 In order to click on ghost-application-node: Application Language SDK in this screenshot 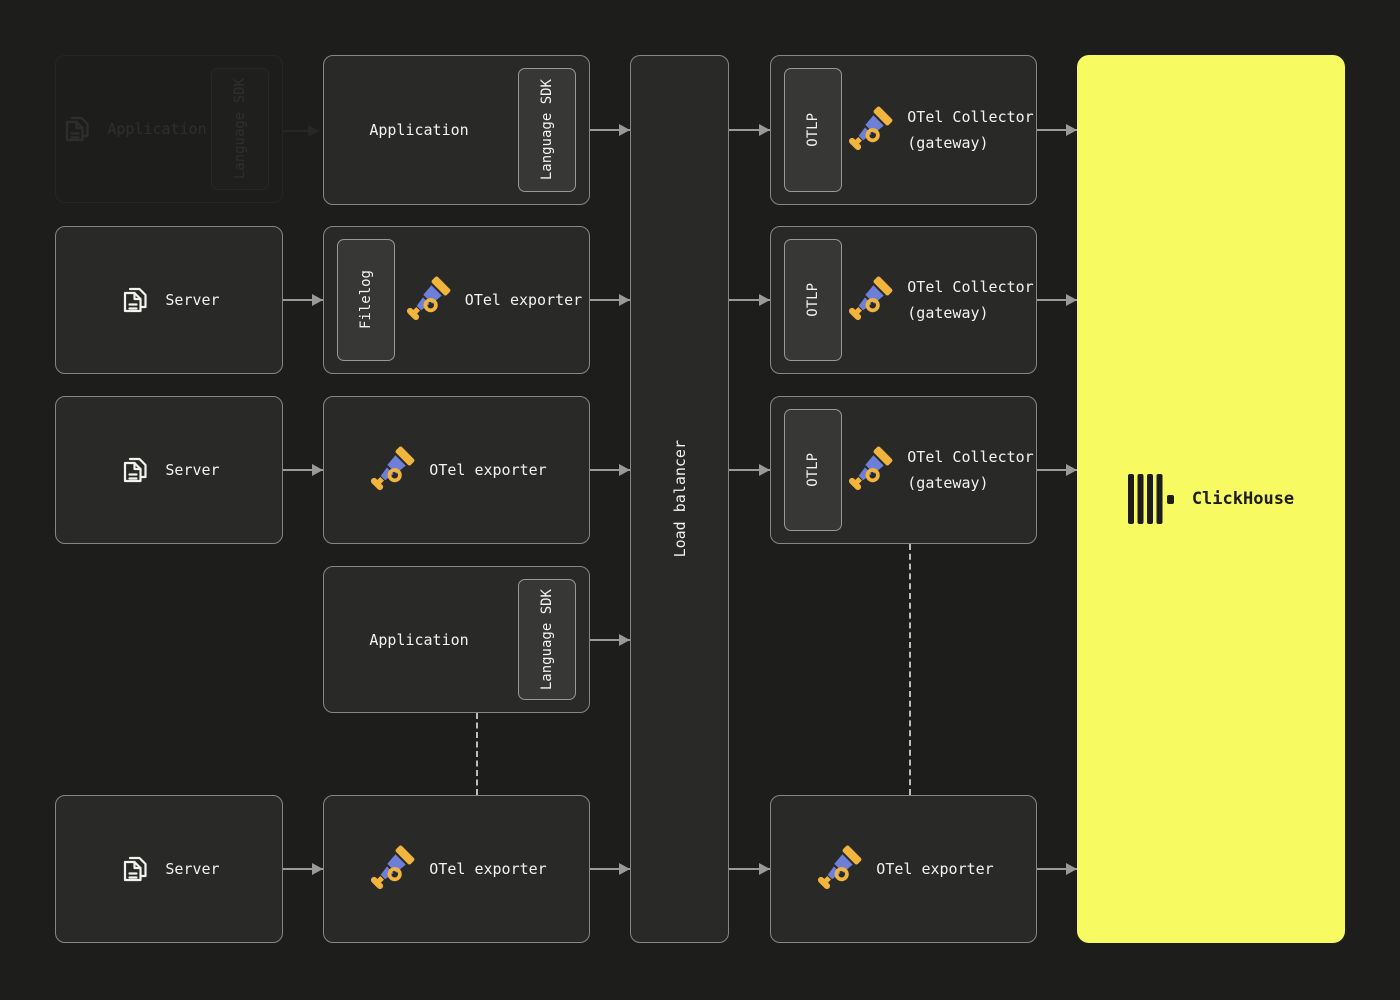, I will do `click(169, 129)`.